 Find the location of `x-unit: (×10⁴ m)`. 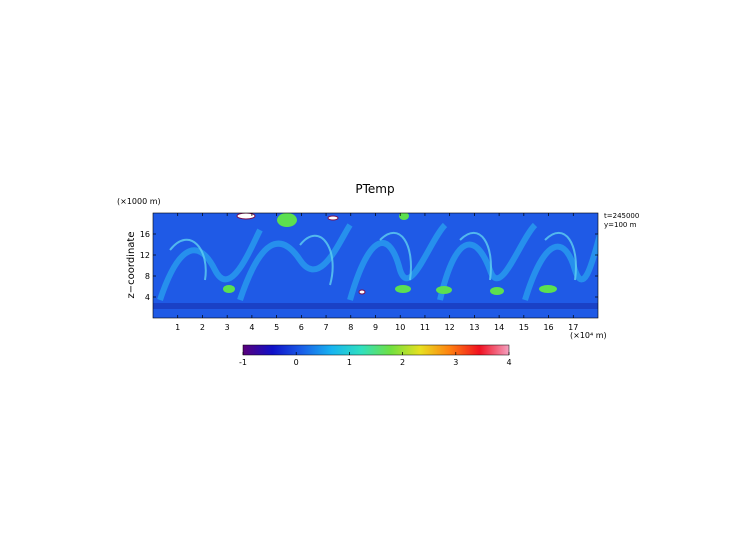

x-unit: (×10⁴ m) is located at coordinates (588, 335).